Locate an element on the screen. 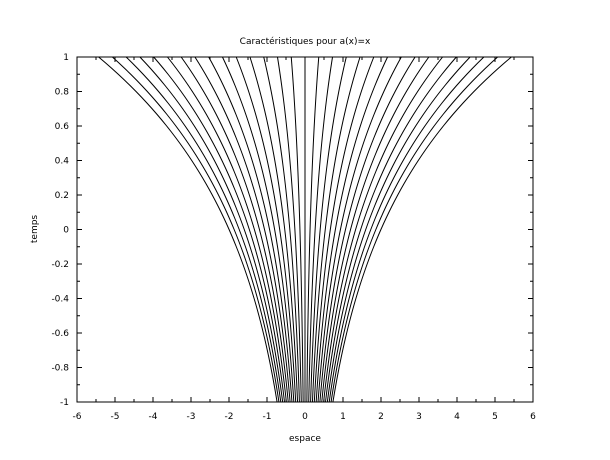 Image resolution: width=610 pixels, height=460 pixels. y-tick-label: -0.4 is located at coordinates (60, 300).